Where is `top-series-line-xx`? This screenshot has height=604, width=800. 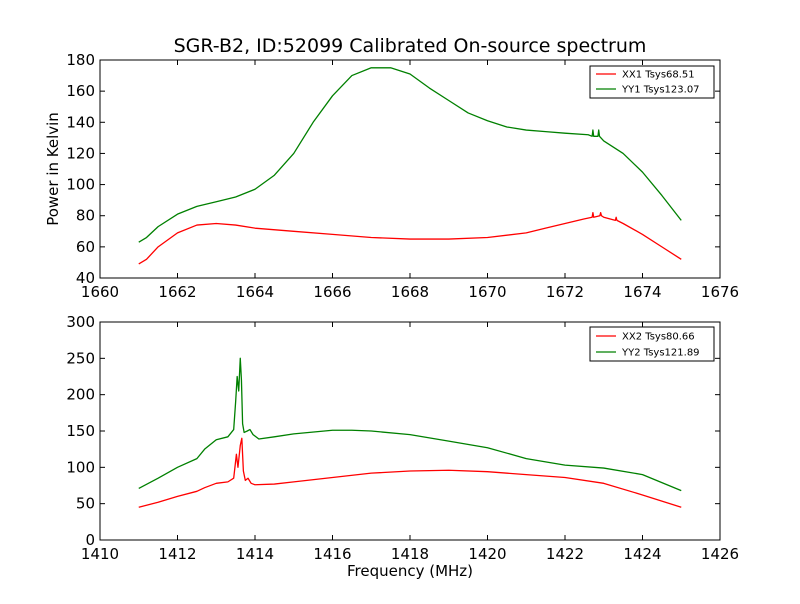
top-series-line-xx is located at coordinates (410, 238).